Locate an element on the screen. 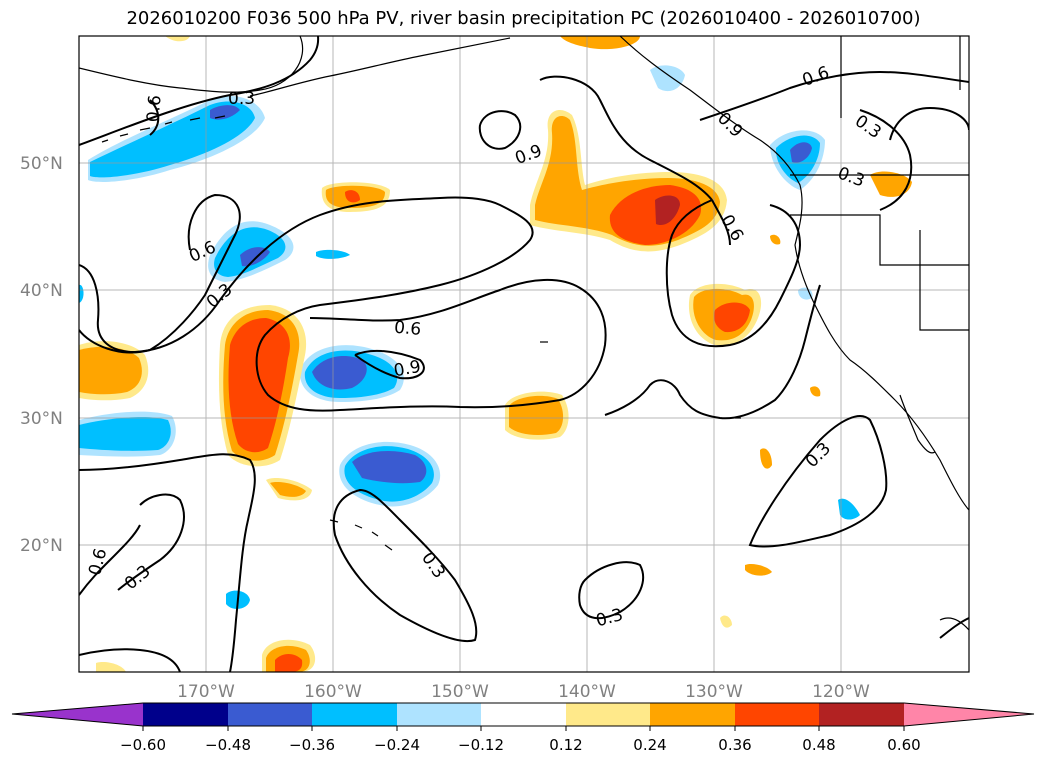  colorbar-tick-label: −0.24 is located at coordinates (397, 745).